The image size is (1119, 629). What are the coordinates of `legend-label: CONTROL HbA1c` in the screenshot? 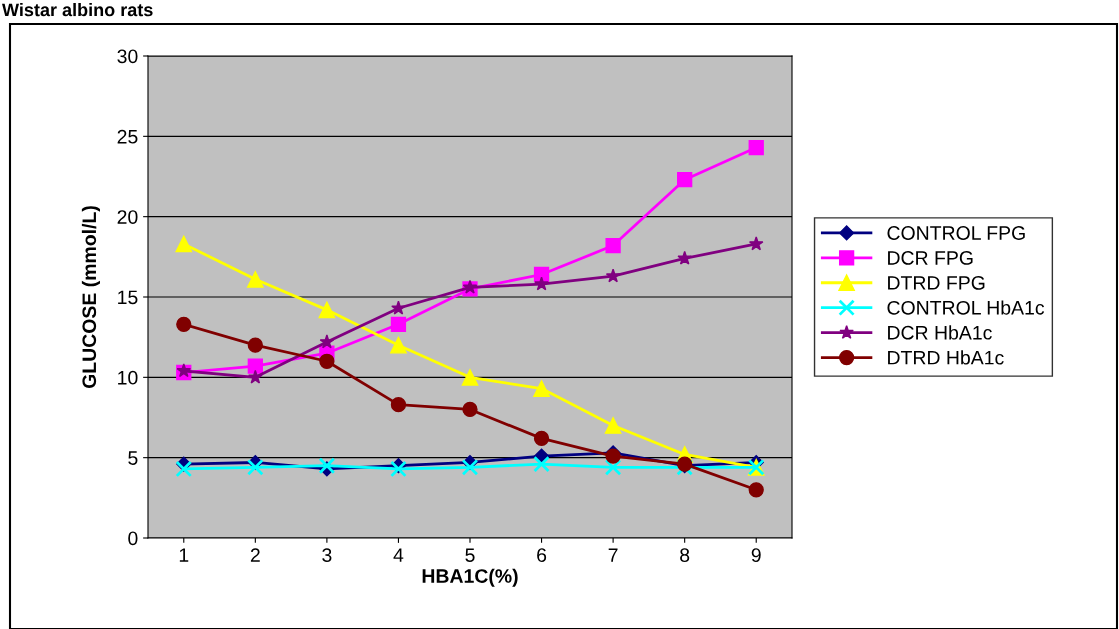 It's located at (966, 307).